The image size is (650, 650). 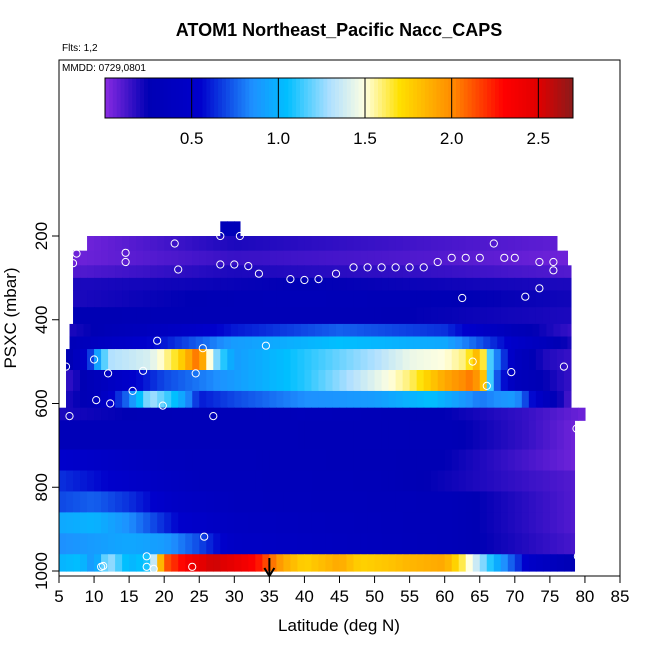 What do you see at coordinates (104, 68) in the screenshot?
I see `dates-label: MMDD: 0729,0801` at bounding box center [104, 68].